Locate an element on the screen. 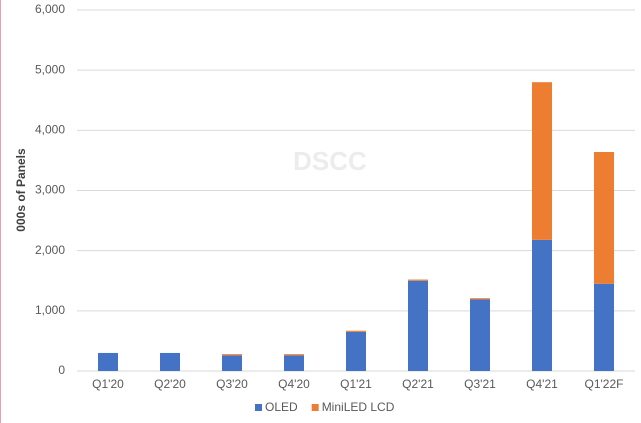 This screenshot has width=641, height=423. y-tick-label: 5,000 is located at coordinates (50, 69).